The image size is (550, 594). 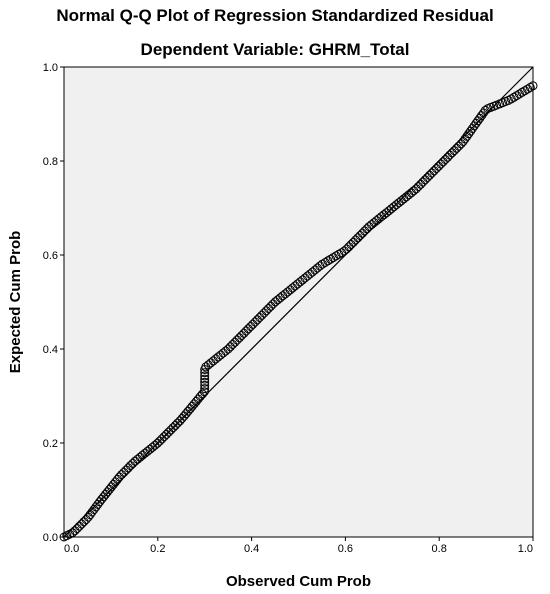 What do you see at coordinates (251, 549) in the screenshot?
I see `x-tick-label: 0.4` at bounding box center [251, 549].